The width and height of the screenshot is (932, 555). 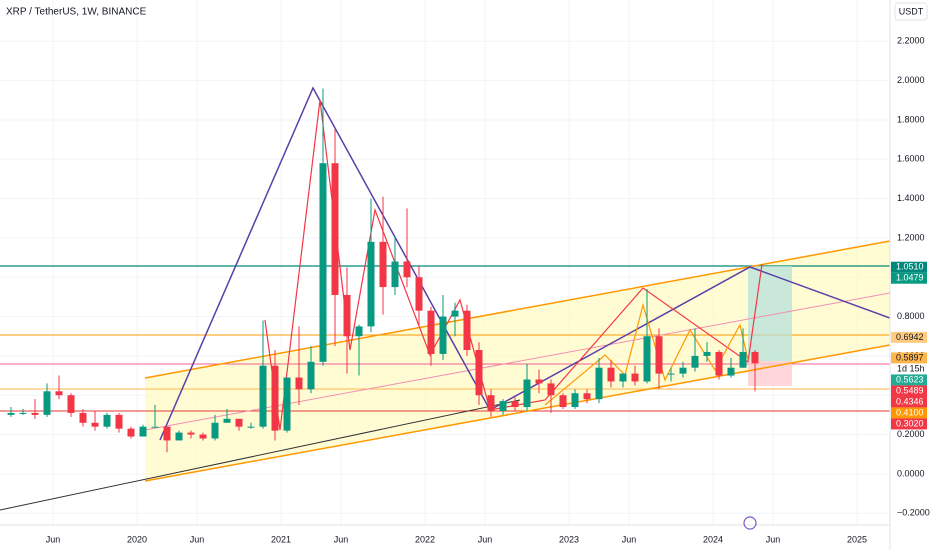 I want to click on x-tick-label: 2025, so click(x=857, y=539).